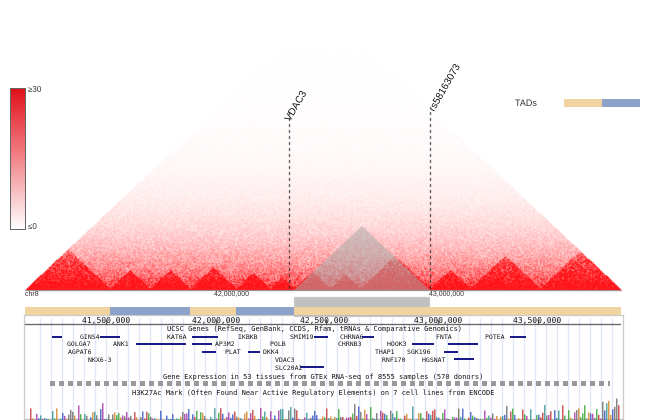 This screenshot has width=650, height=420. Describe the element at coordinates (80, 352) in the screenshot. I see `gene-label-agpat6: AGPAT6` at that location.